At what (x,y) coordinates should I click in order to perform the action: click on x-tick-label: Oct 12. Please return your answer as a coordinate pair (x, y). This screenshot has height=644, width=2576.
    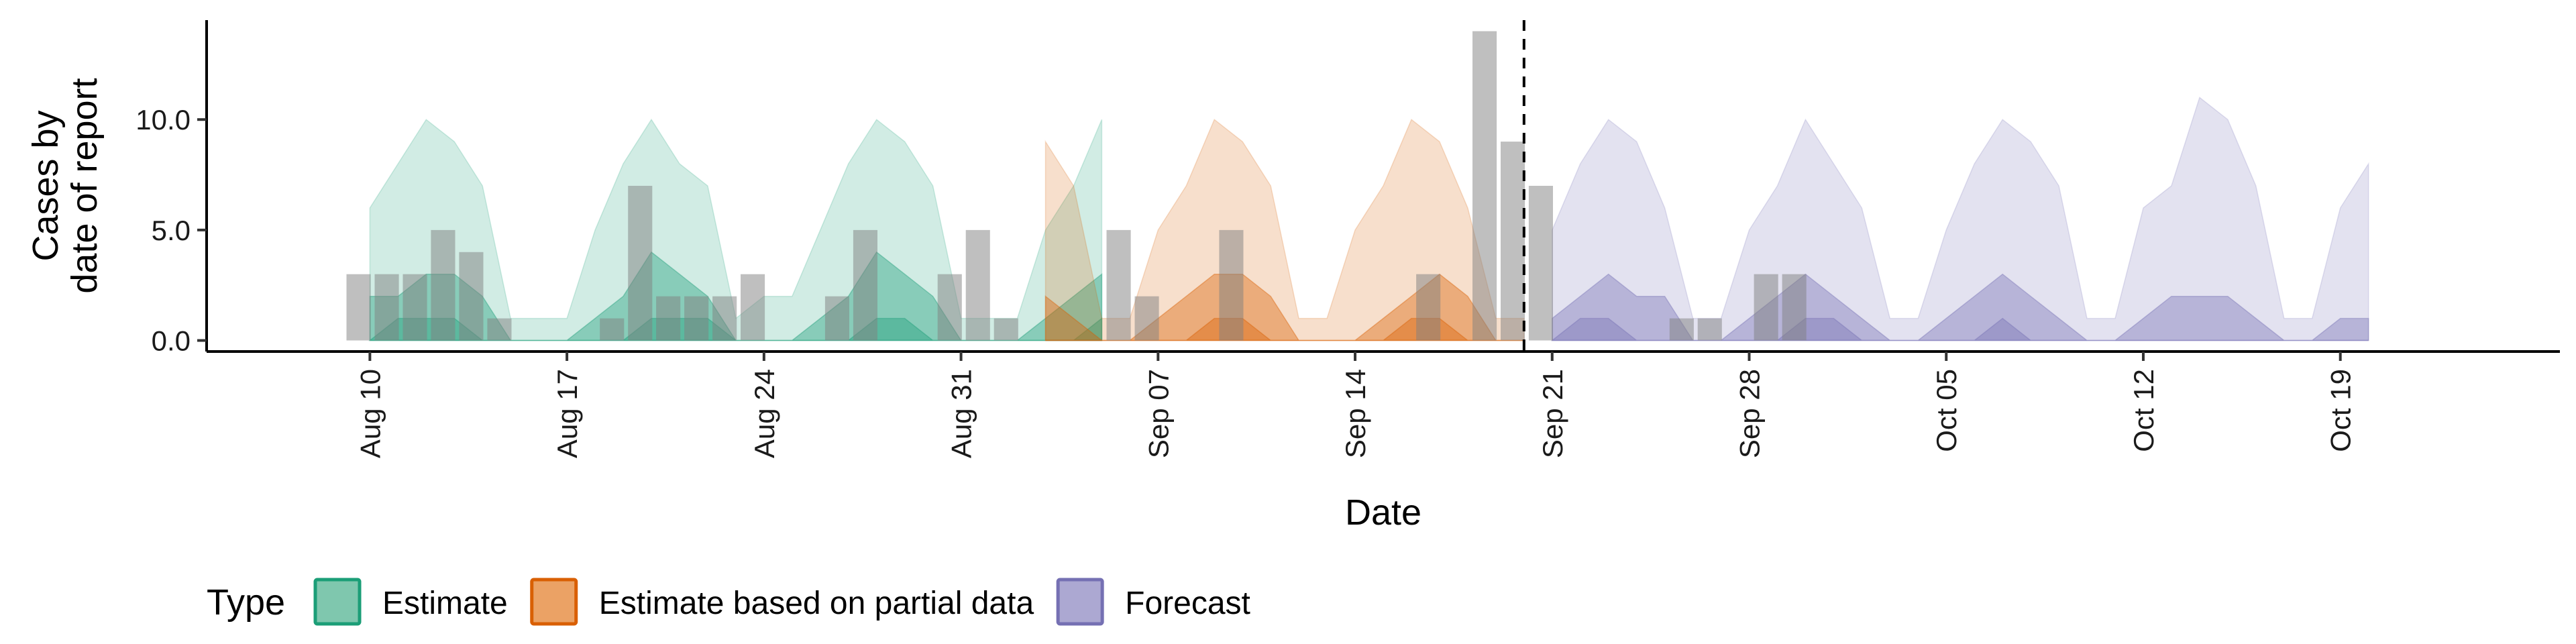
    Looking at the image, I should click on (2143, 410).